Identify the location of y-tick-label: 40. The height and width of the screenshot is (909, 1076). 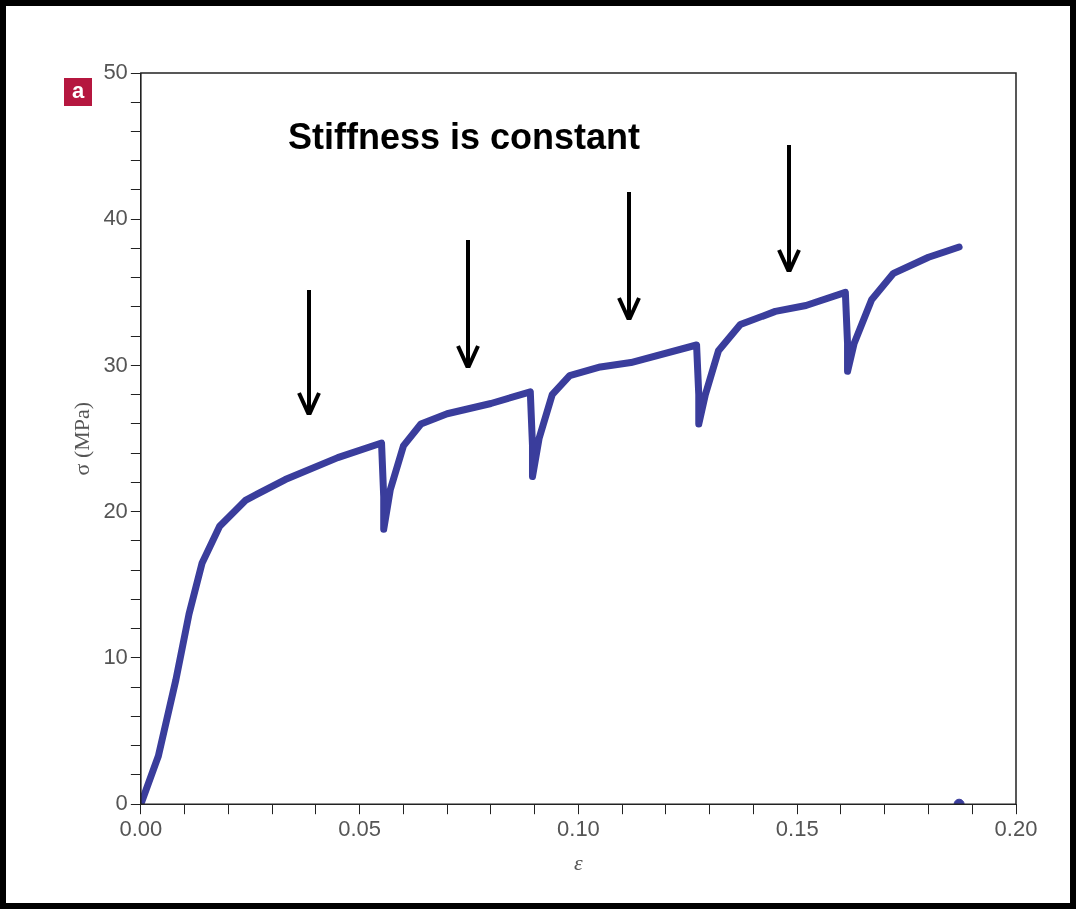
(115, 218).